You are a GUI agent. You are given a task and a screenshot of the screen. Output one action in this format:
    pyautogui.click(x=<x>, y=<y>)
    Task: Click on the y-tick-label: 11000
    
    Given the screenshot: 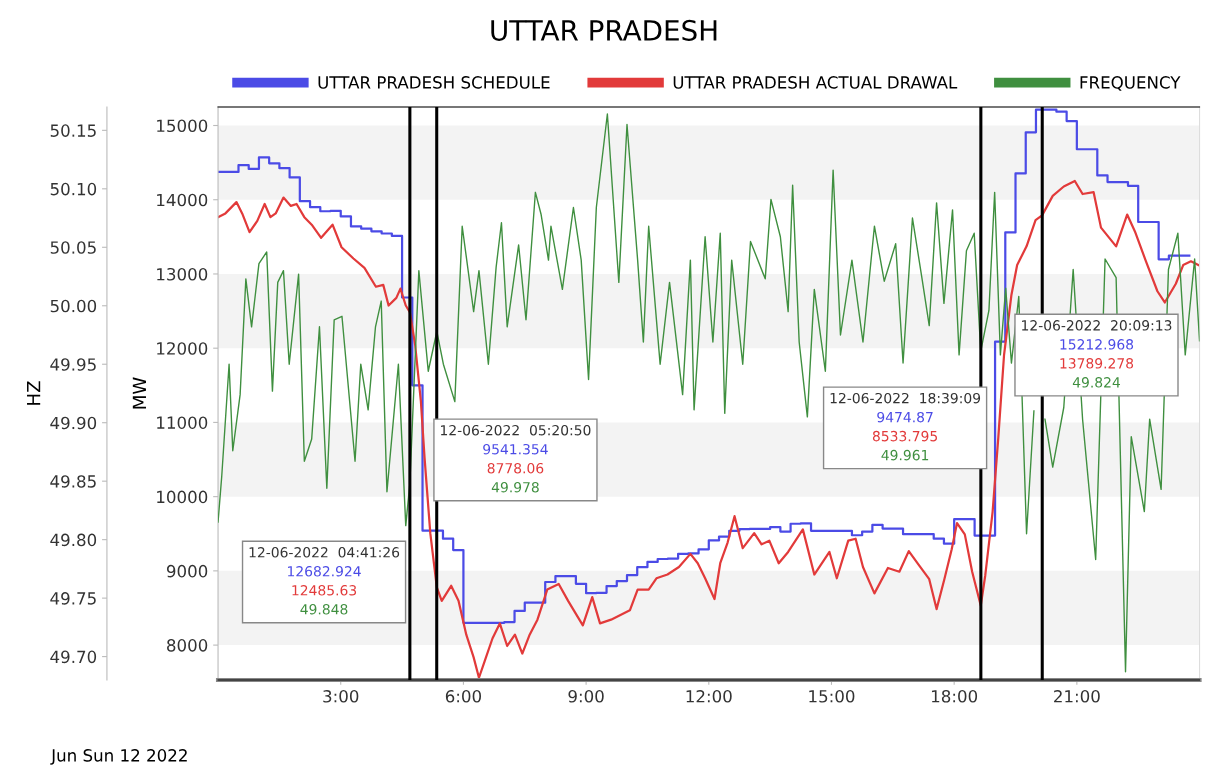 What is the action you would take?
    pyautogui.click(x=182, y=422)
    